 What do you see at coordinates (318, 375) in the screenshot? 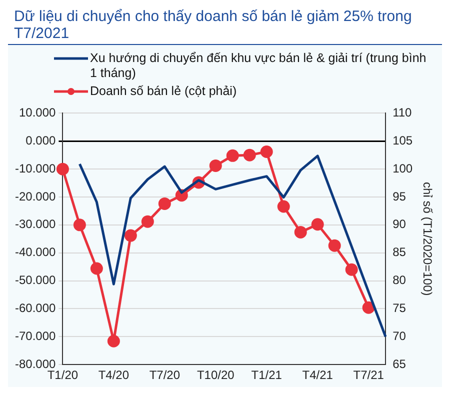
I see `x-tick-label: T4/21` at bounding box center [318, 375].